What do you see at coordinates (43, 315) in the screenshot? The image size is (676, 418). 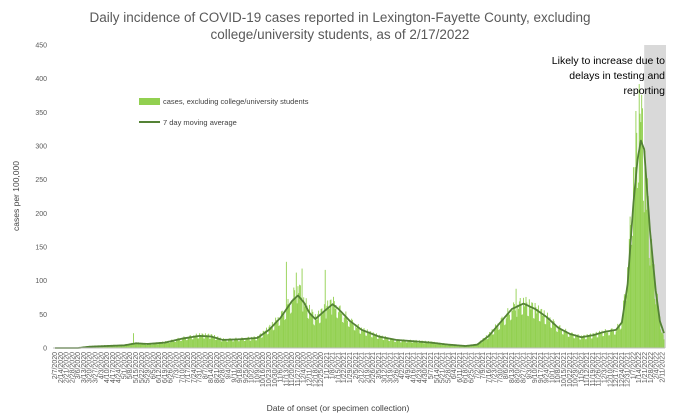 I see `y-tick-label: 50` at bounding box center [43, 315].